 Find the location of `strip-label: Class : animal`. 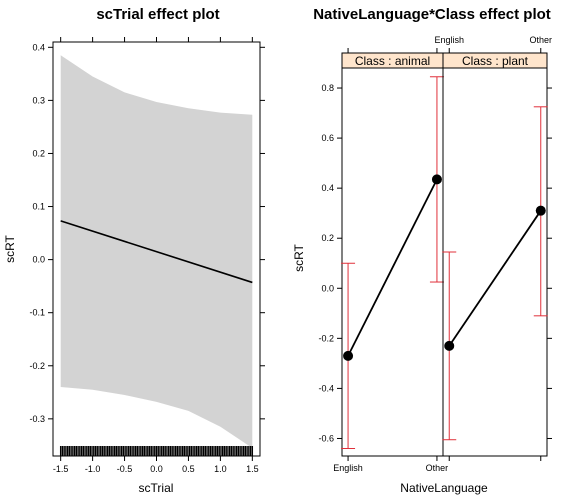

strip-label: Class : animal is located at coordinates (392, 61).